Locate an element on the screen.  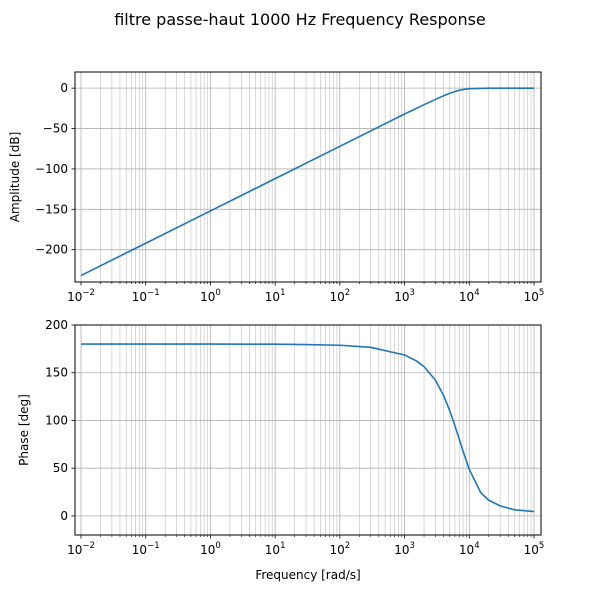
phase-ylabel: Phase [deg] is located at coordinates (24, 430).